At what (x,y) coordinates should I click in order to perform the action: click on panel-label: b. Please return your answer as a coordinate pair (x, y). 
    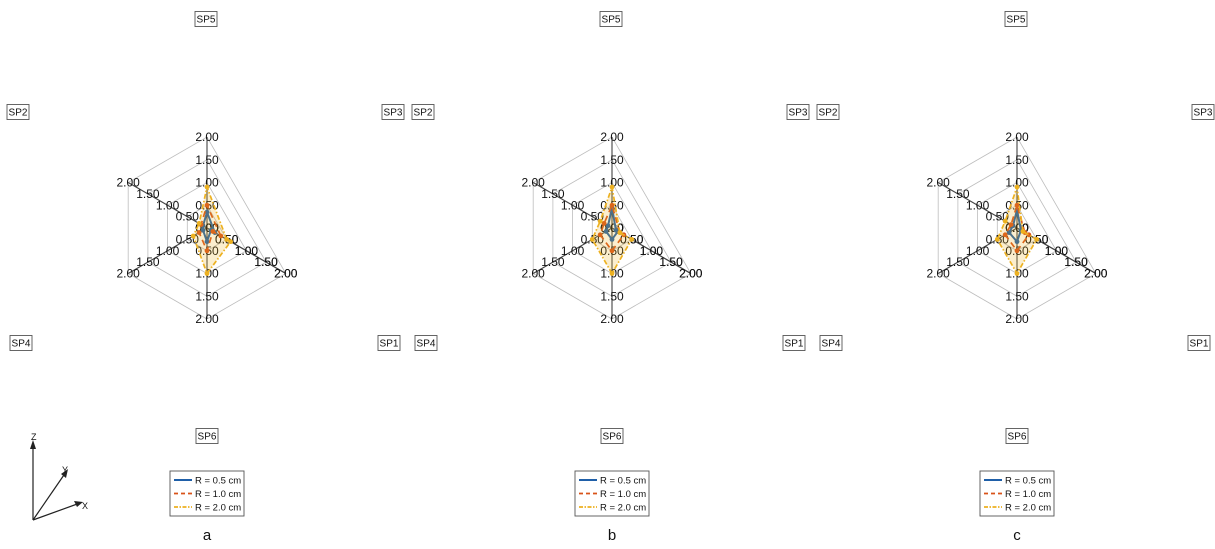
    Looking at the image, I should click on (612, 535).